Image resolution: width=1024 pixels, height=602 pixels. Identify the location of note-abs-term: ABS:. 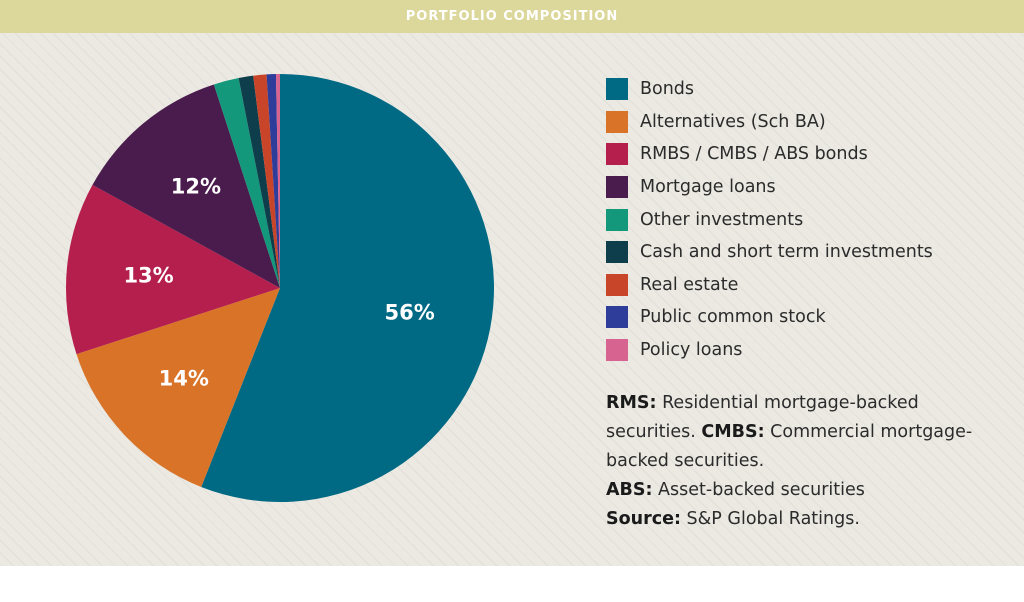
(629, 490).